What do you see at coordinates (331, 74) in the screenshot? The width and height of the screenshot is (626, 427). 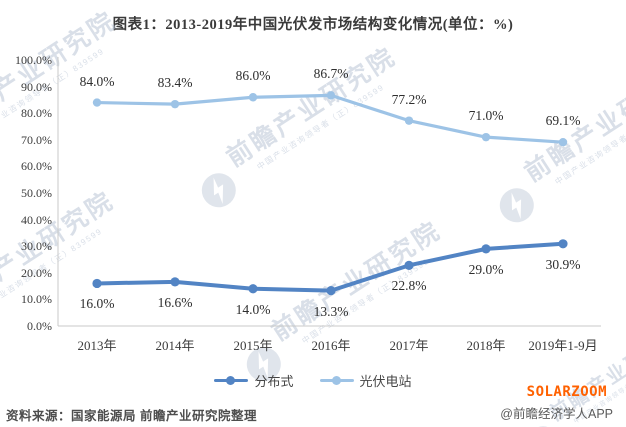 I see `data-point-label: 86.7%` at bounding box center [331, 74].